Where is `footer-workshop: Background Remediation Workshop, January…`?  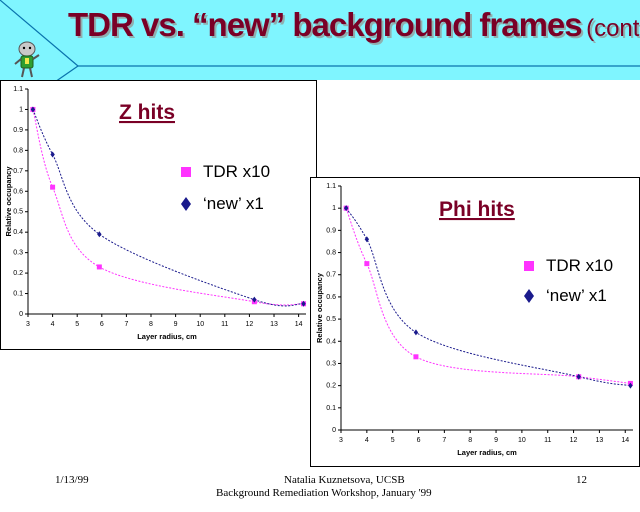 footer-workshop: Background Remediation Workshop, January… is located at coordinates (324, 493).